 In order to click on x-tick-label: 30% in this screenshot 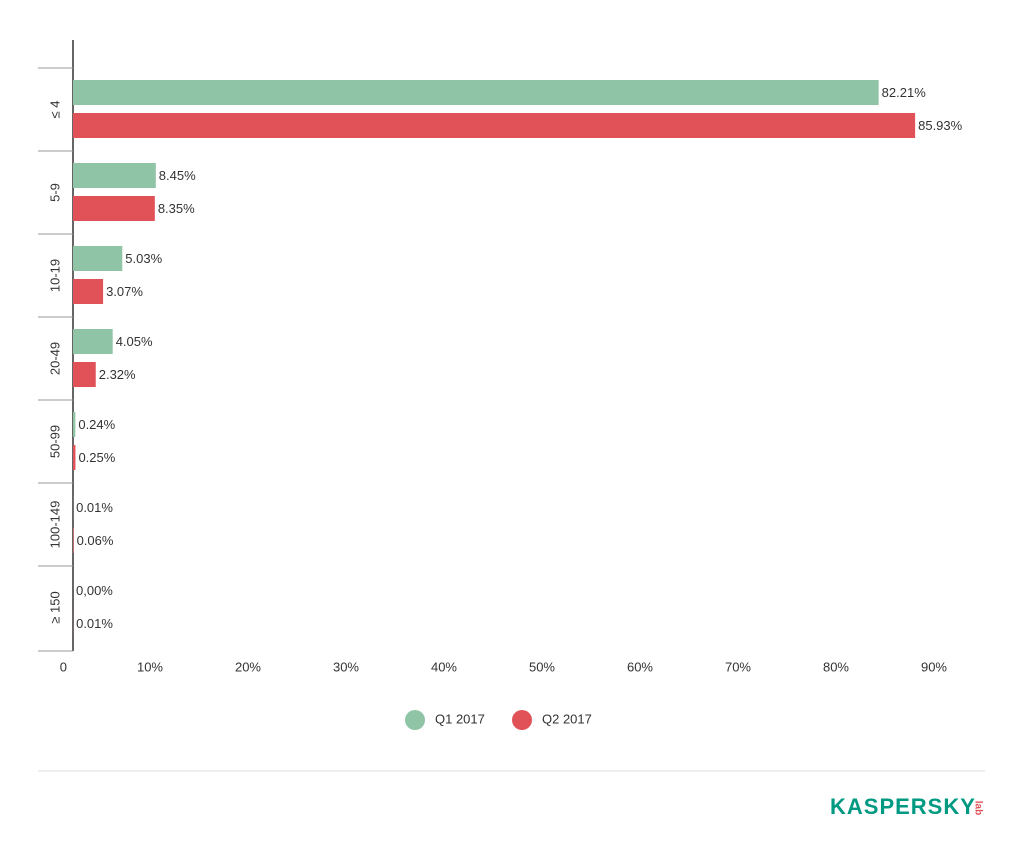, I will do `click(346, 666)`.